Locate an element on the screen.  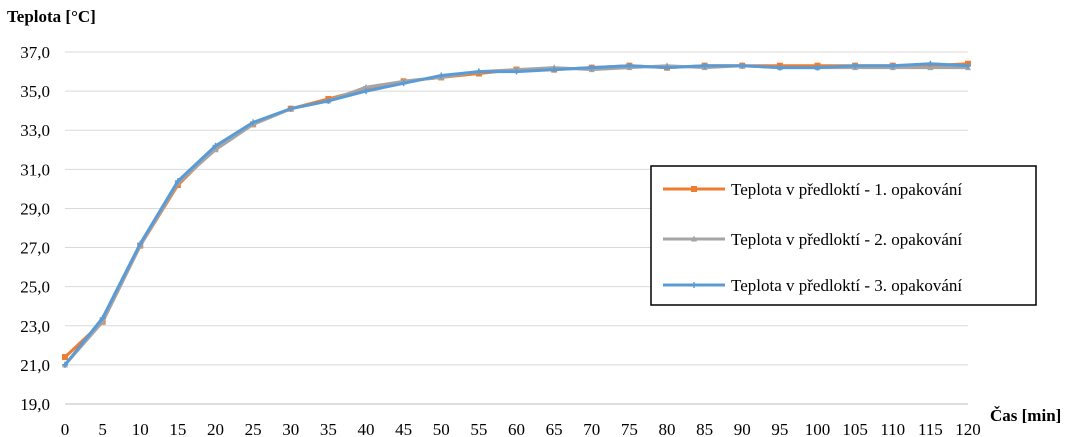
y-tick-label: 33,0 is located at coordinates (35, 130).